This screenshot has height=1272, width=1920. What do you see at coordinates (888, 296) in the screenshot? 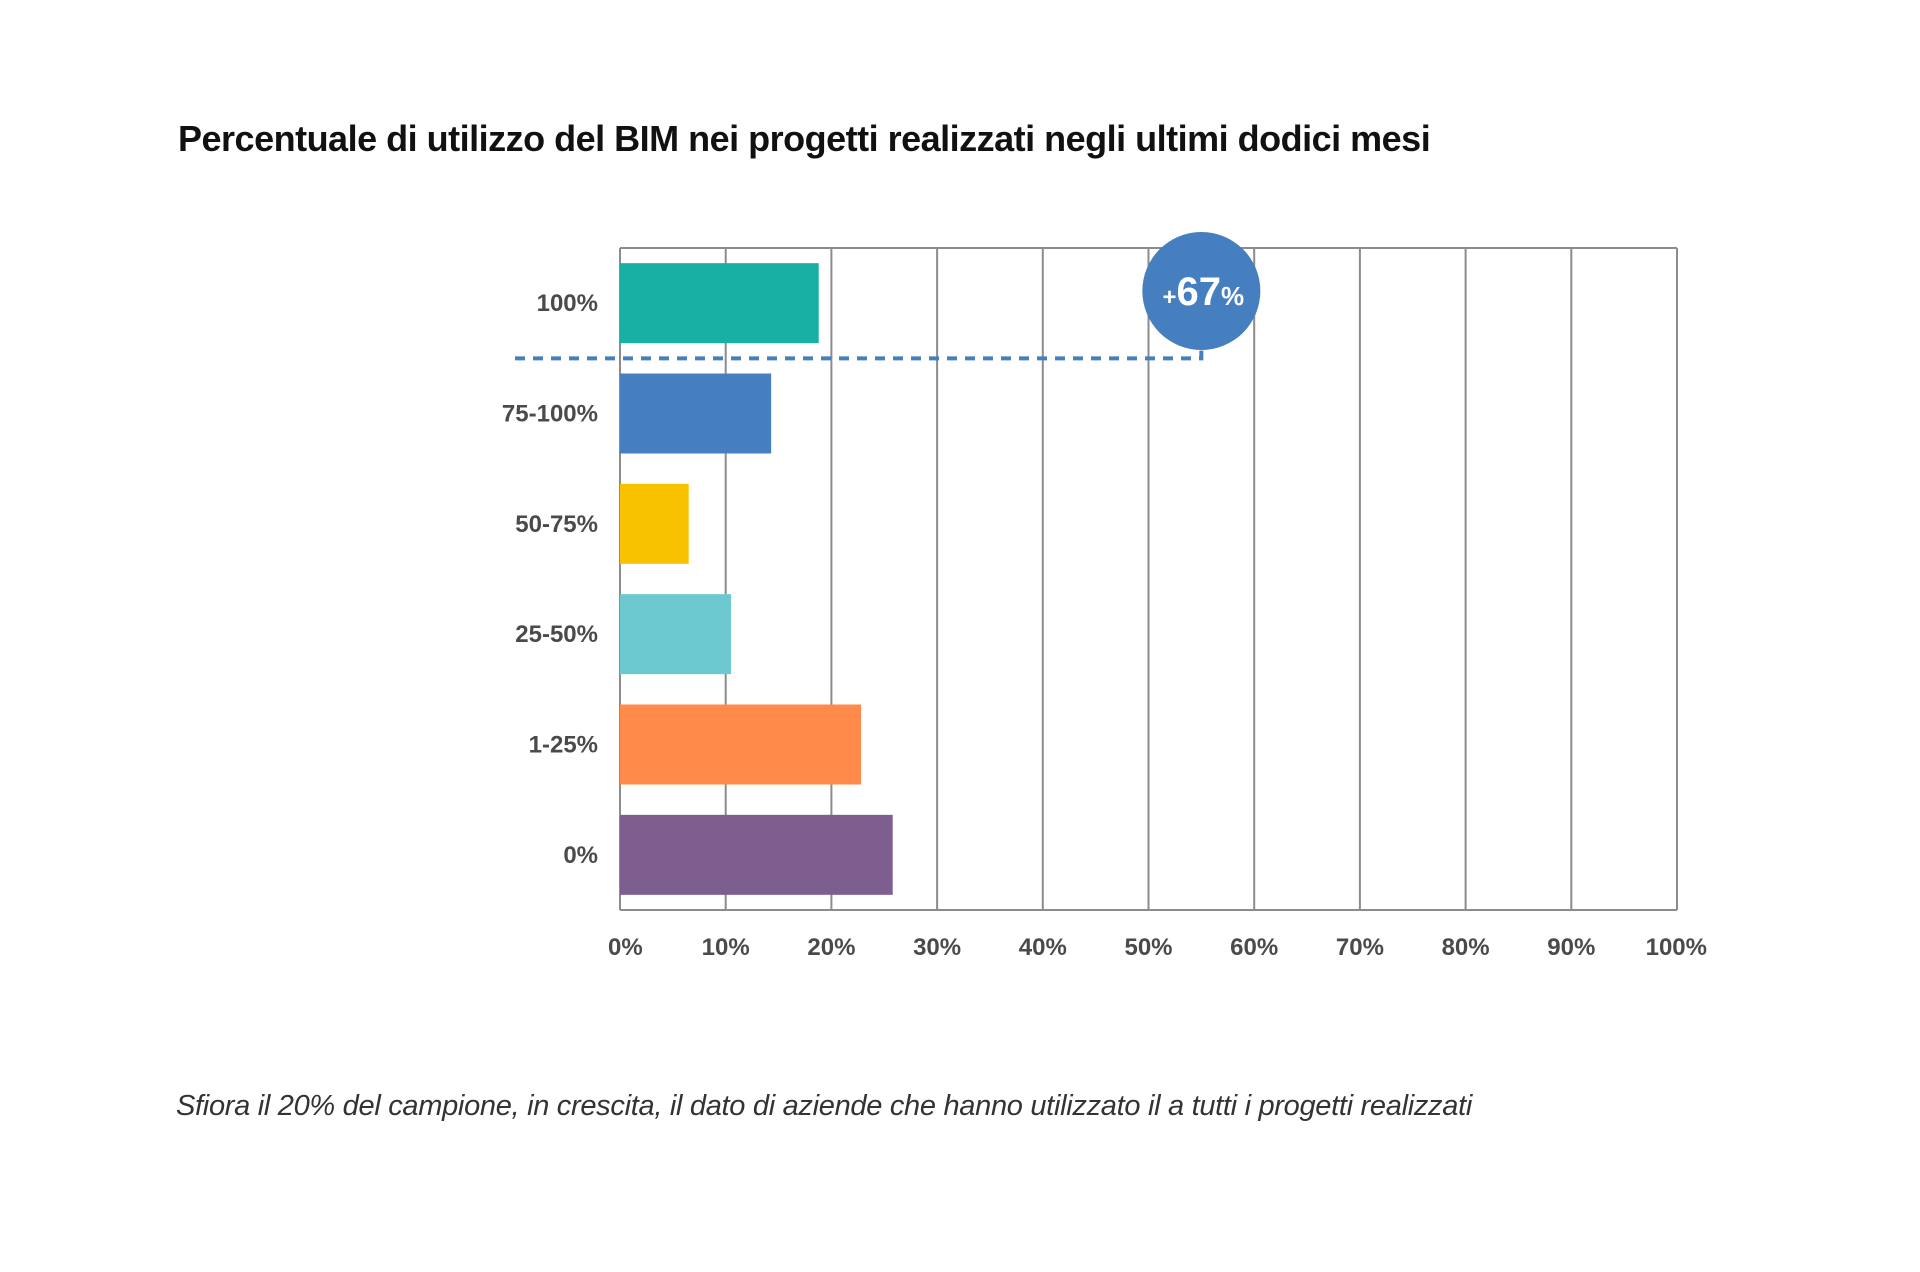
I see `growth-annotation: +67%` at bounding box center [888, 296].